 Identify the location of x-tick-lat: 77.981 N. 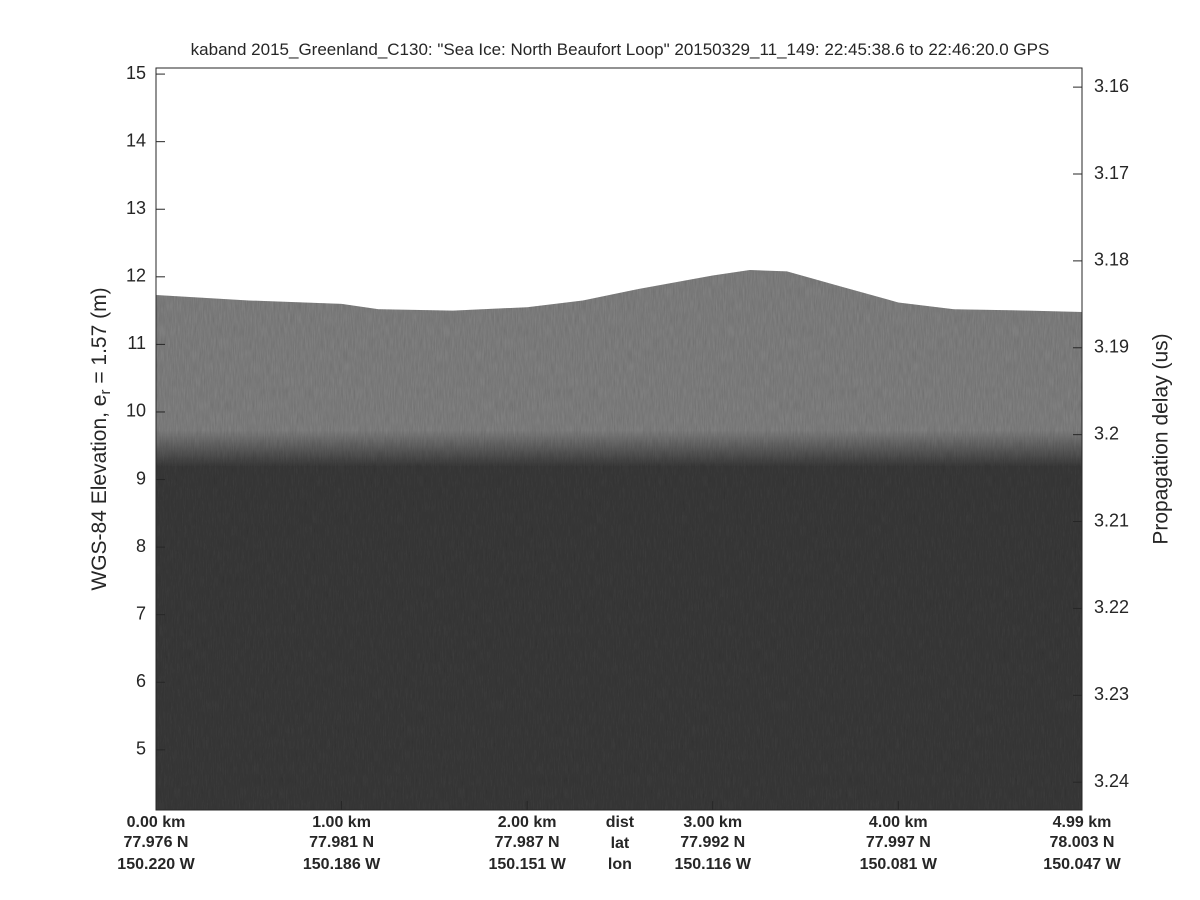
(341, 842).